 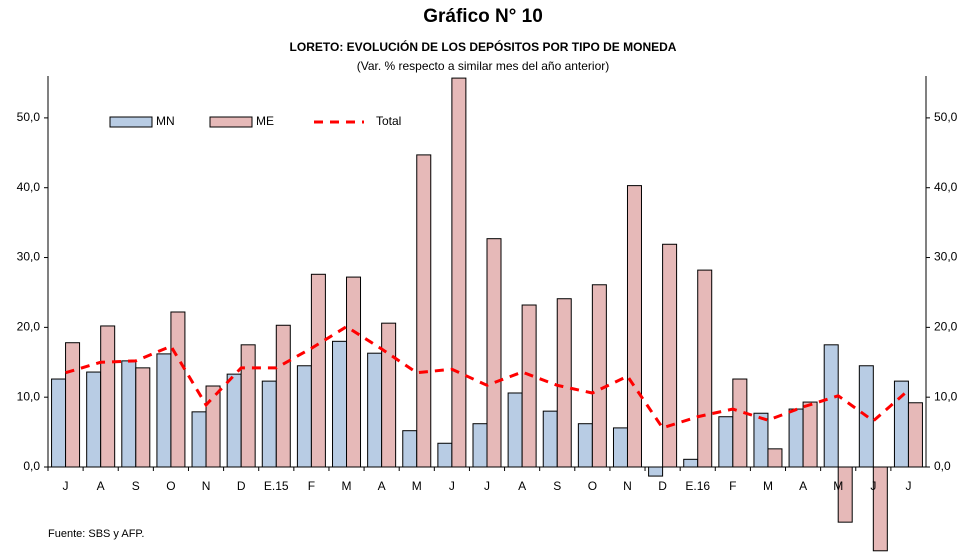 I want to click on y2-tick-label: 40,0, so click(x=946, y=187).